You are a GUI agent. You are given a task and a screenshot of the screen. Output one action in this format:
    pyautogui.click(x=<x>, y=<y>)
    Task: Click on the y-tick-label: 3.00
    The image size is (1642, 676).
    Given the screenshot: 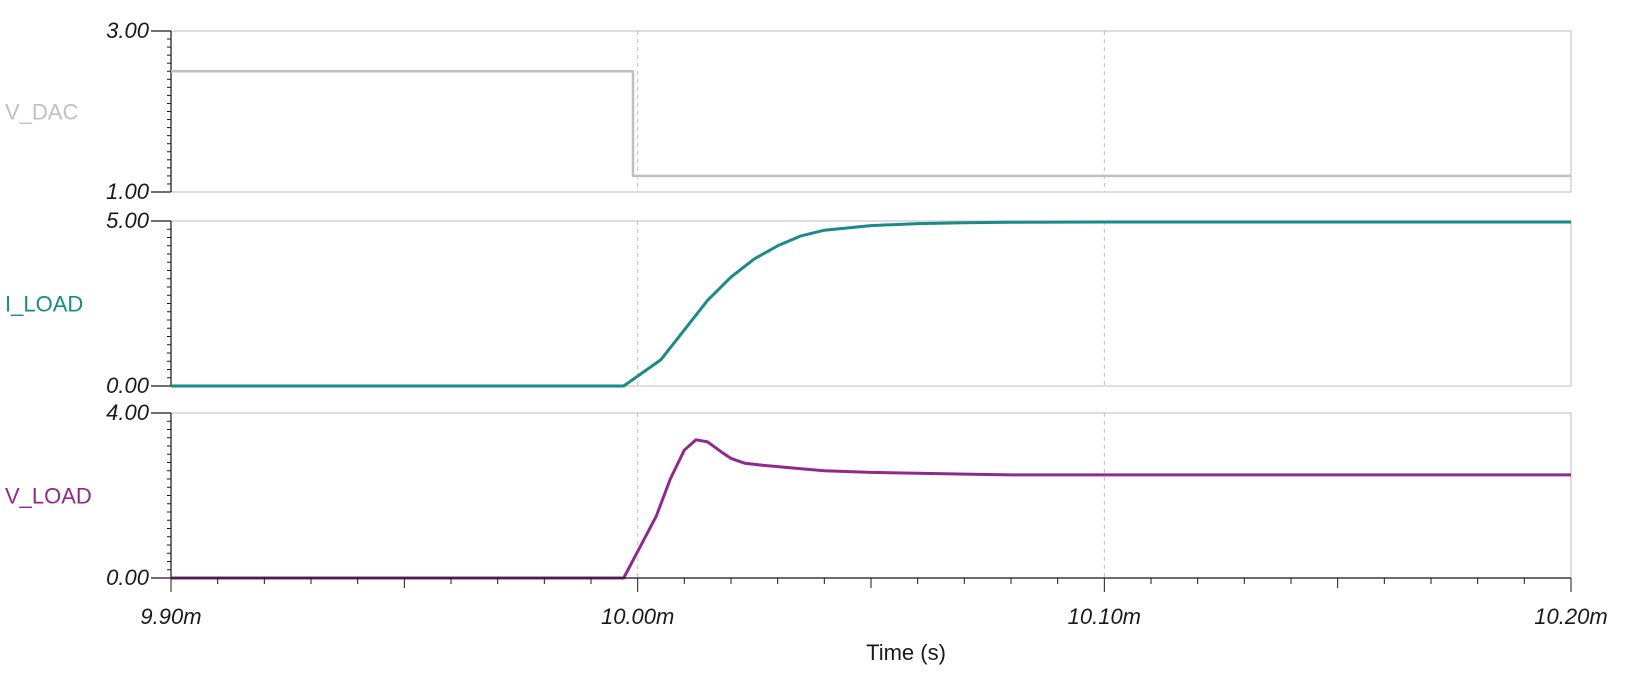 What is the action you would take?
    pyautogui.click(x=128, y=30)
    